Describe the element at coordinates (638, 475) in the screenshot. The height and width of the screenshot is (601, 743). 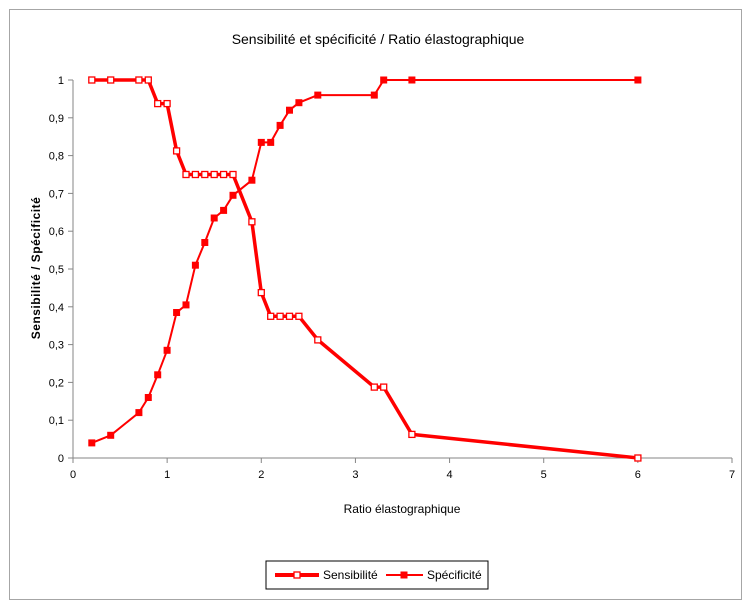
I see `x-tick-label: 6` at that location.